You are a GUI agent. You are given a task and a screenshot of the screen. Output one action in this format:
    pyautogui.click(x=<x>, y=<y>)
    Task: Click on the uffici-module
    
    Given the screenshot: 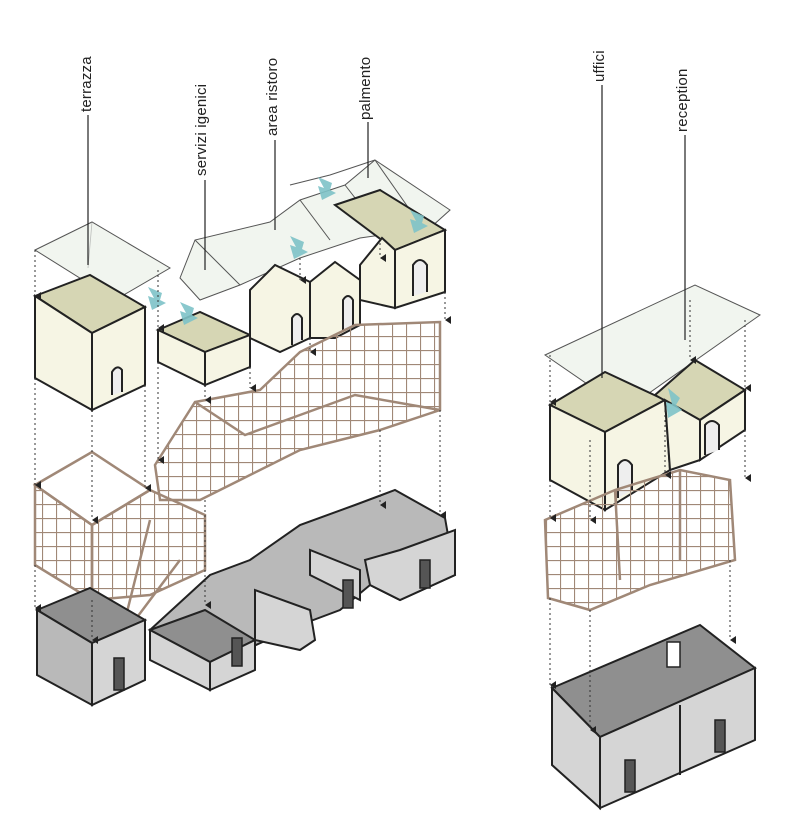 What is the action you would take?
    pyautogui.click(x=609, y=441)
    